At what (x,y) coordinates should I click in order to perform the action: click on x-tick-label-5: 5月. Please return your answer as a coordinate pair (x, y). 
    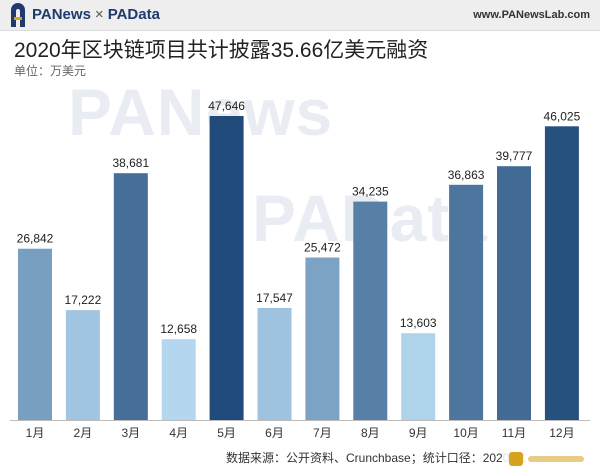
    Looking at the image, I should click on (226, 433).